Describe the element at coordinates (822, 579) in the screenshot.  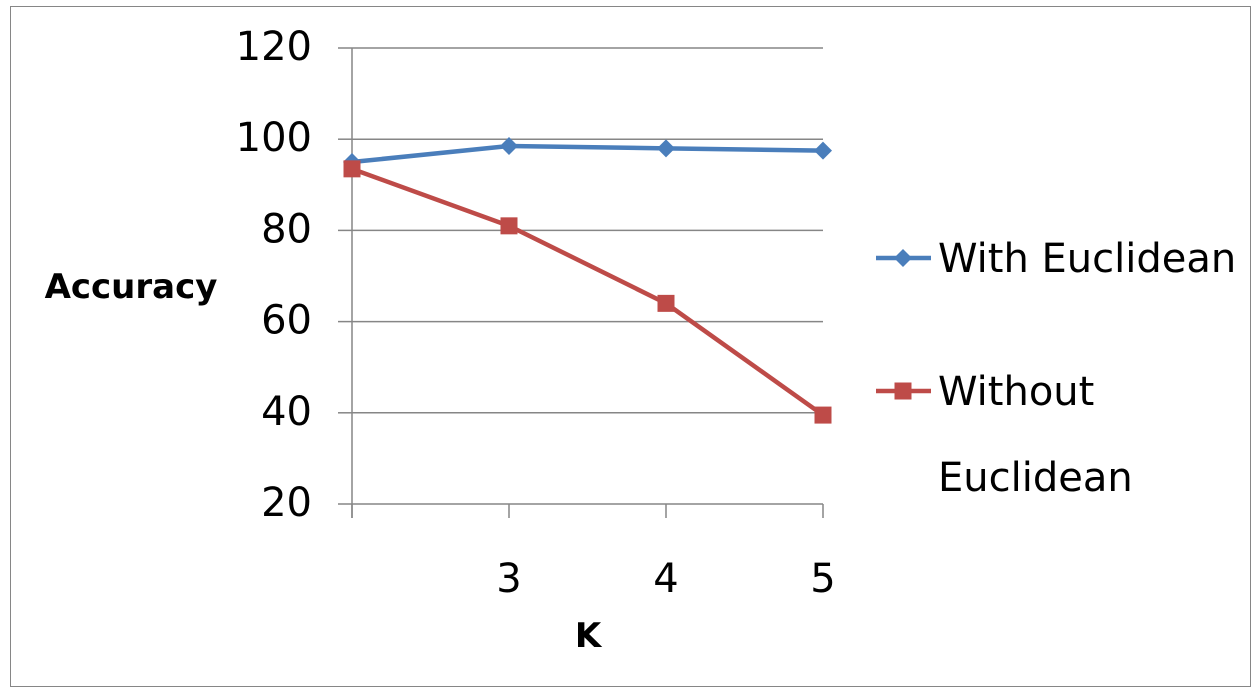
I see `x-tick-label: 5` at that location.